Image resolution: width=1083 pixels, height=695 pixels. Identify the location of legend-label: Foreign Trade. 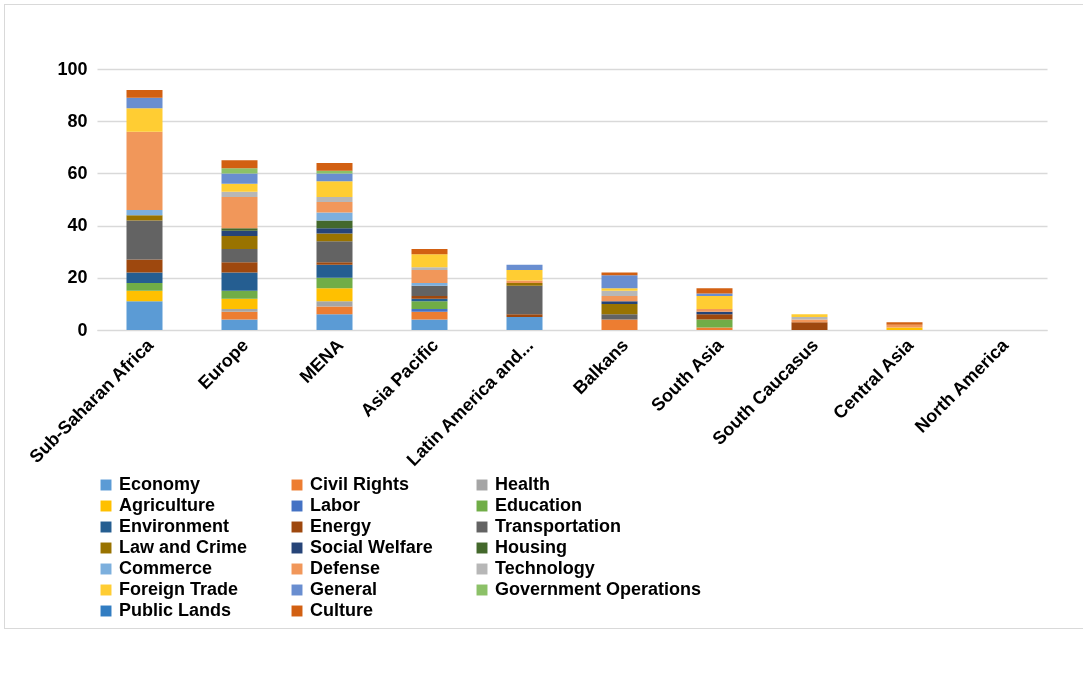
(179, 589).